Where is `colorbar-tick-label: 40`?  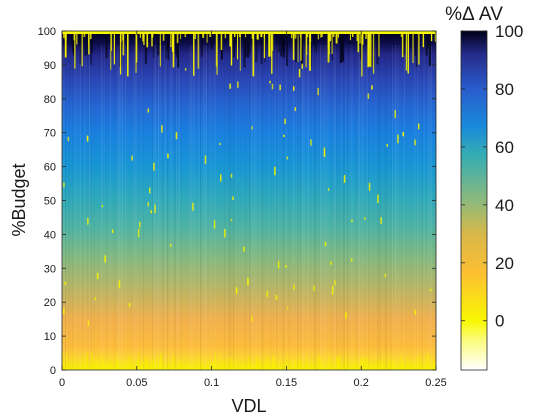 colorbar-tick-label: 40 is located at coordinates (504, 205).